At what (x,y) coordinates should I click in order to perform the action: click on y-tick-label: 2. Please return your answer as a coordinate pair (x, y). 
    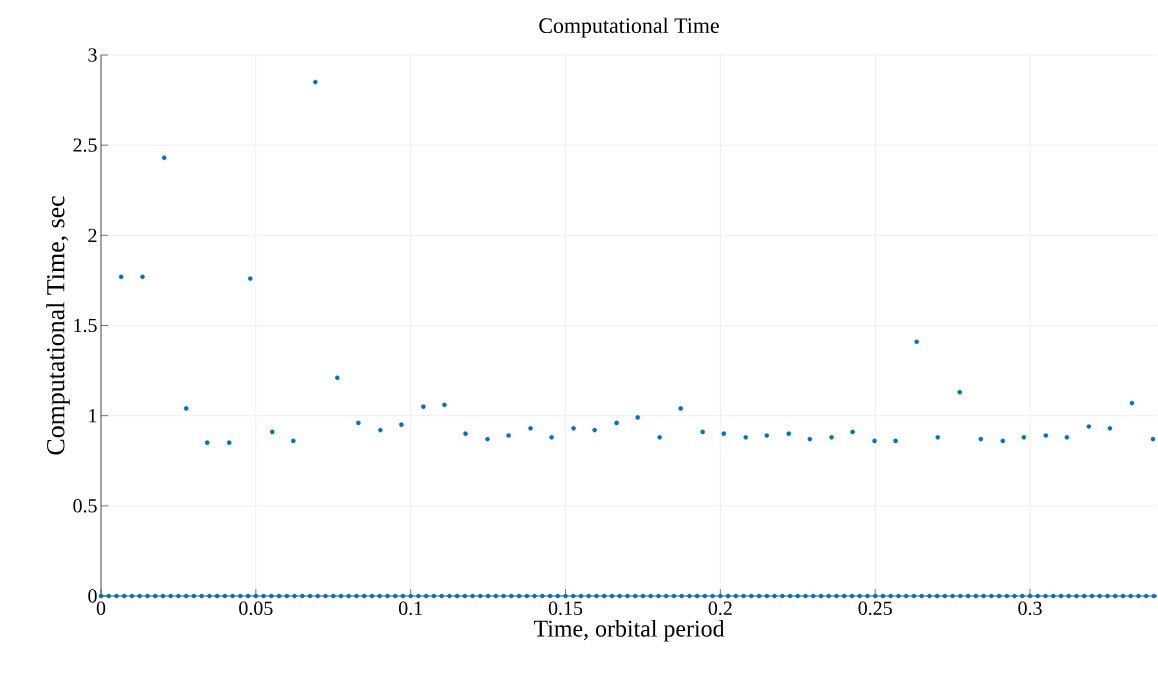
    Looking at the image, I should click on (92, 235).